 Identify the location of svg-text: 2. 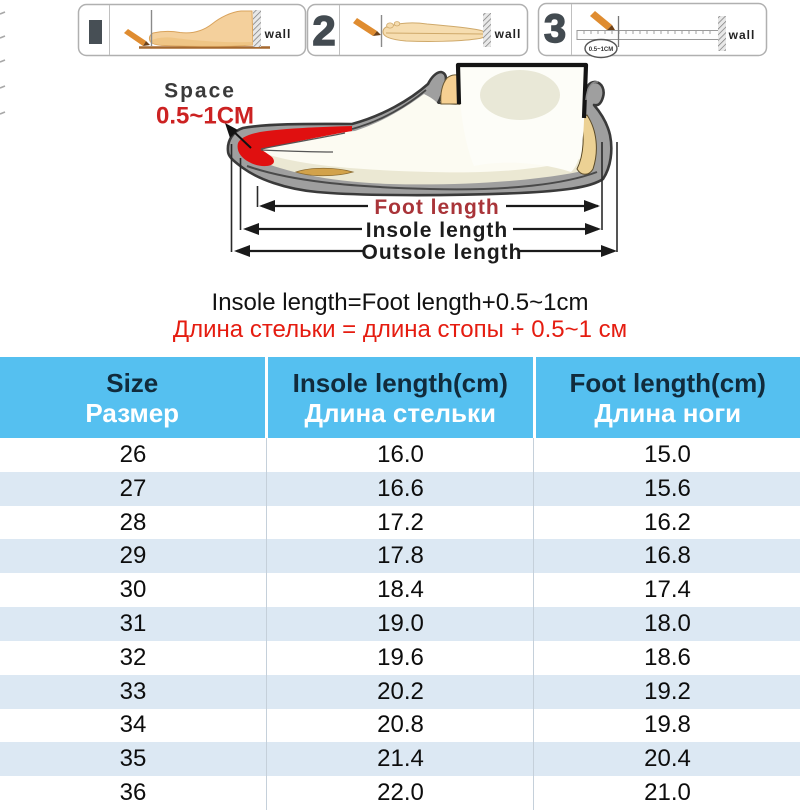
(323, 30).